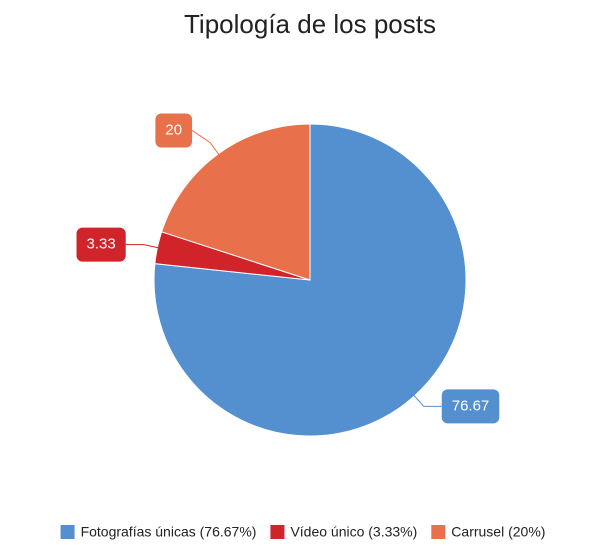 The width and height of the screenshot is (606, 547). I want to click on legend-label: Vídeo único (3.33%), so click(353, 532).